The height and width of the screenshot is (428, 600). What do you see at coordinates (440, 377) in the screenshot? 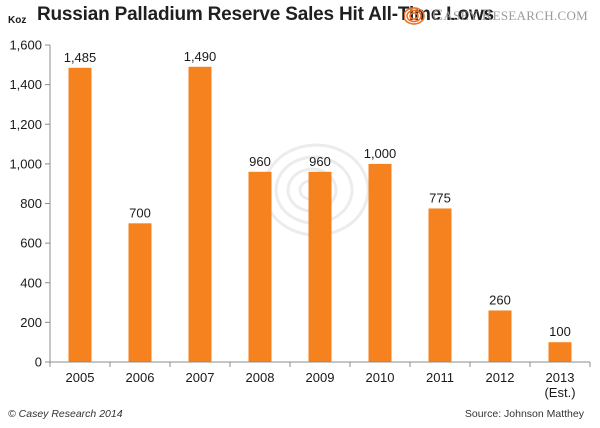
I see `x-tick-label: 2011` at bounding box center [440, 377].